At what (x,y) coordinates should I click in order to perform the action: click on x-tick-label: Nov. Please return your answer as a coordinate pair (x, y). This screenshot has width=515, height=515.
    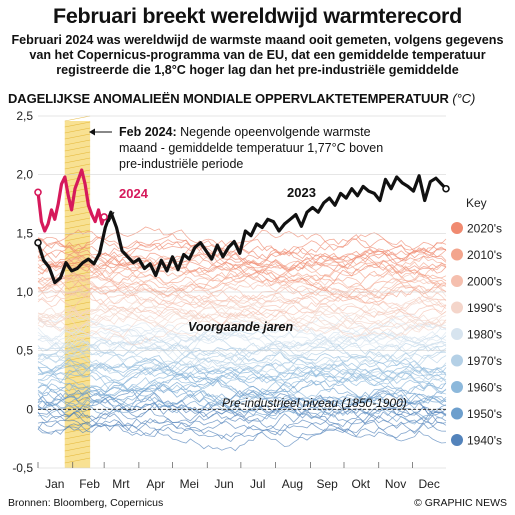
    Looking at the image, I should click on (395, 484).